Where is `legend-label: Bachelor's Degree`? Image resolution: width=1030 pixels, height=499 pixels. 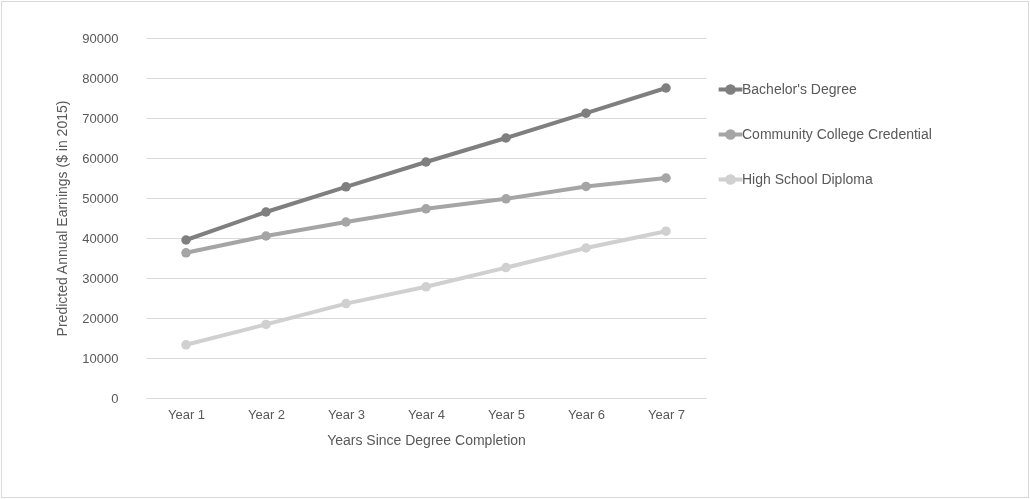
legend-label: Bachelor's Degree is located at coordinates (799, 88).